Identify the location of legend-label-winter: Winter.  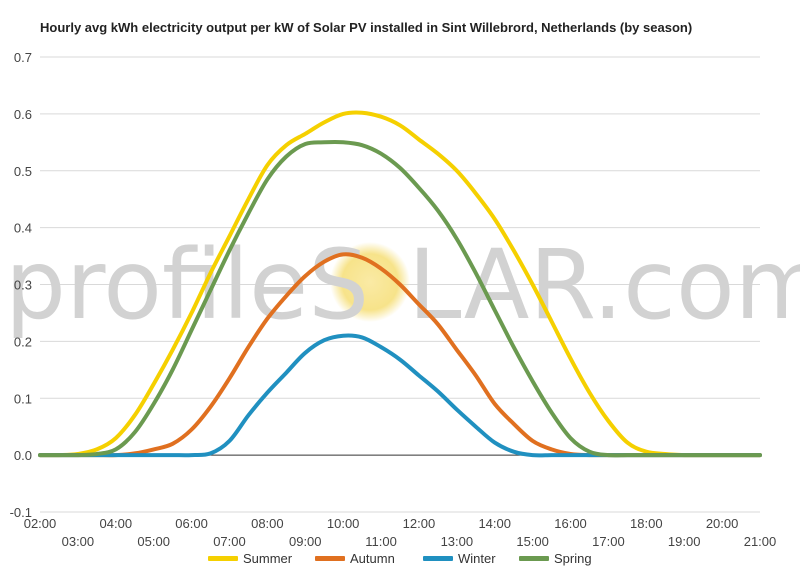
(477, 558).